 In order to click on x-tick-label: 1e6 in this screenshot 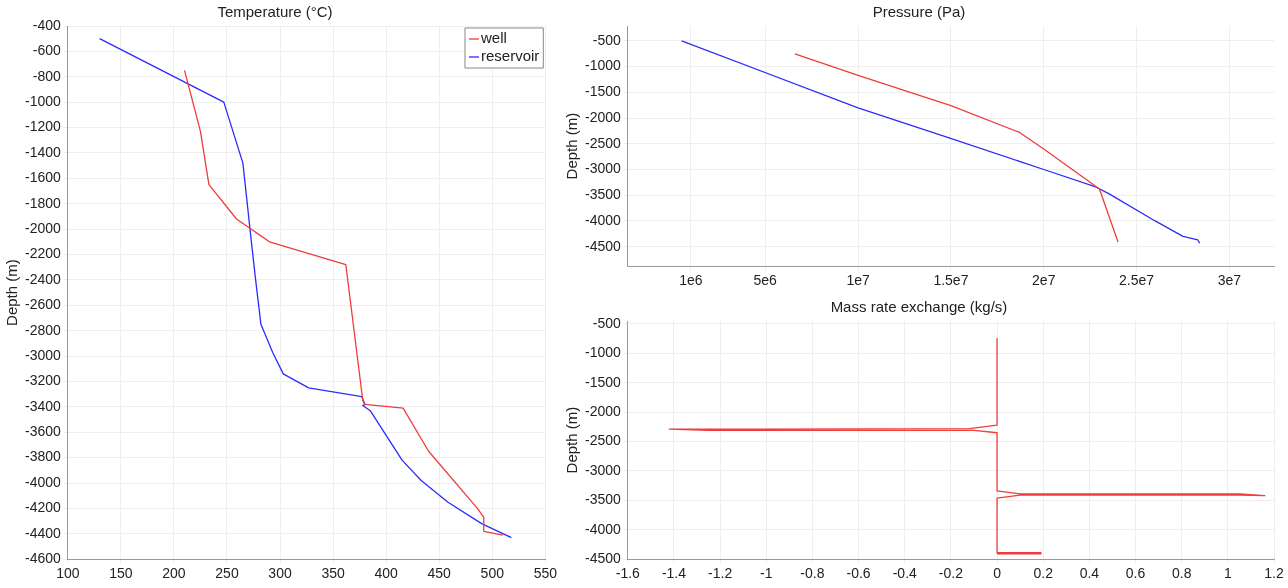, I will do `click(691, 280)`.